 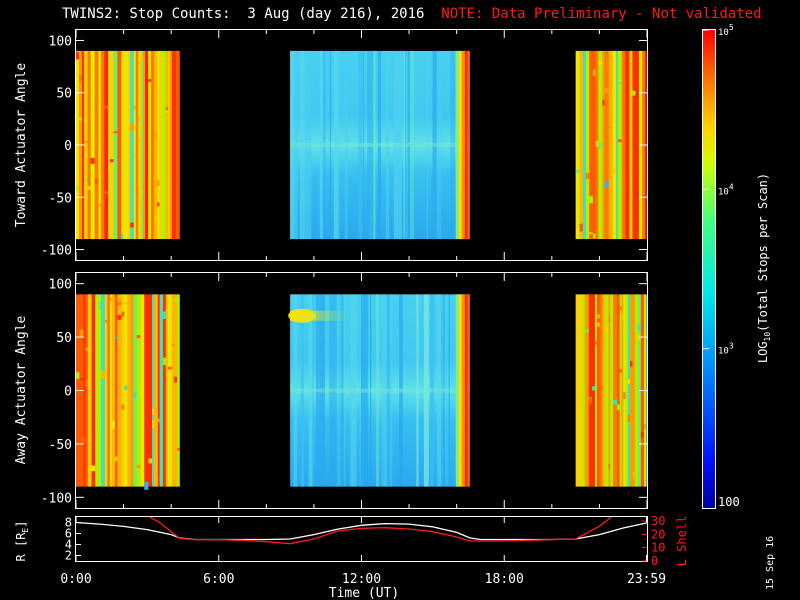 What do you see at coordinates (729, 502) in the screenshot?
I see `cb-tick-label: 100` at bounding box center [729, 502].